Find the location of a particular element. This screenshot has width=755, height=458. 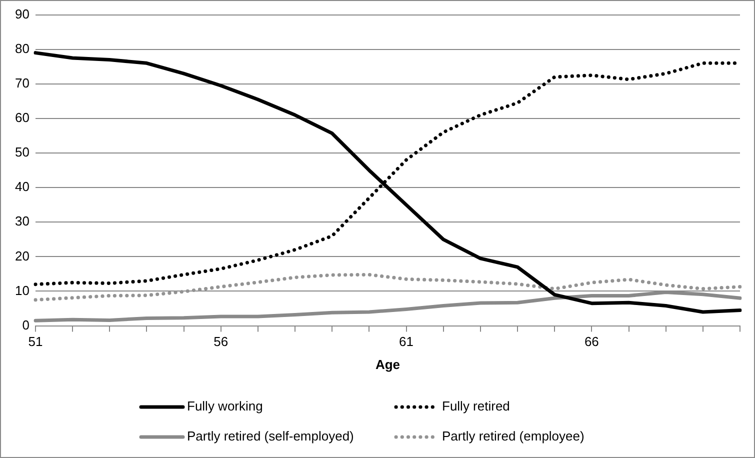

y-tick-label: 60 is located at coordinates (22, 118).